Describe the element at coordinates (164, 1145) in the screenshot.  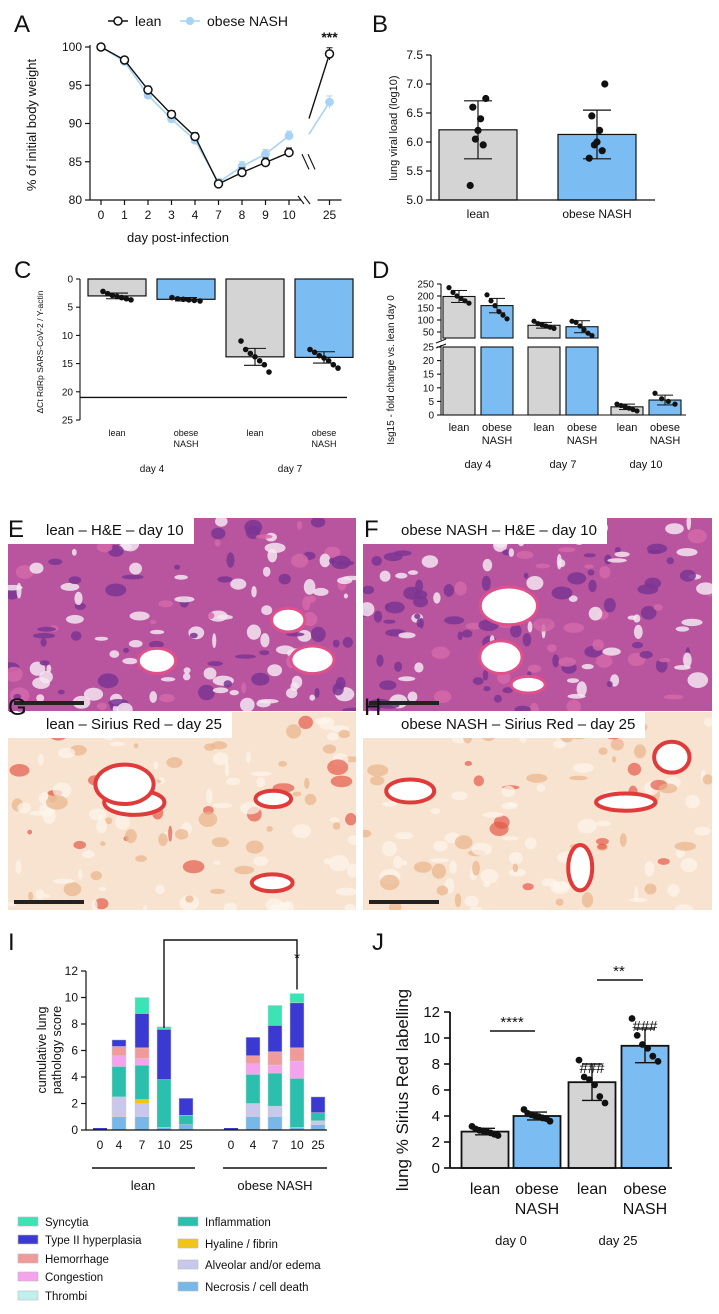
I see `x-tick-label: 10` at that location.